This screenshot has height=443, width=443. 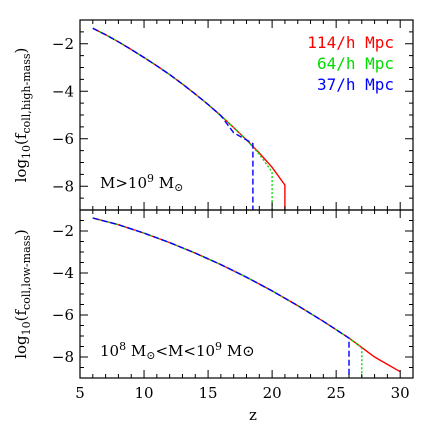 I want to click on x-tick-labels: 5 10 15 20 25 30, so click(x=242, y=393).